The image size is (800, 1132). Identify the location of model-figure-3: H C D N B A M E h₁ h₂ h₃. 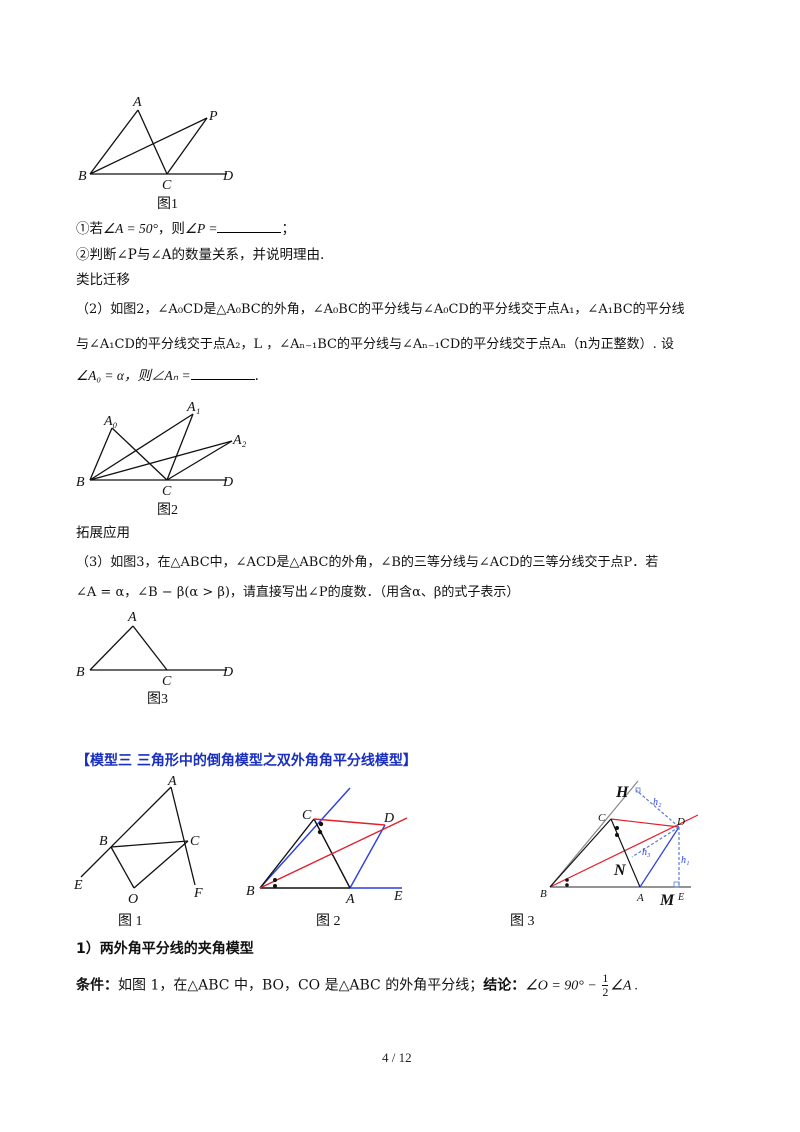
(619, 844).